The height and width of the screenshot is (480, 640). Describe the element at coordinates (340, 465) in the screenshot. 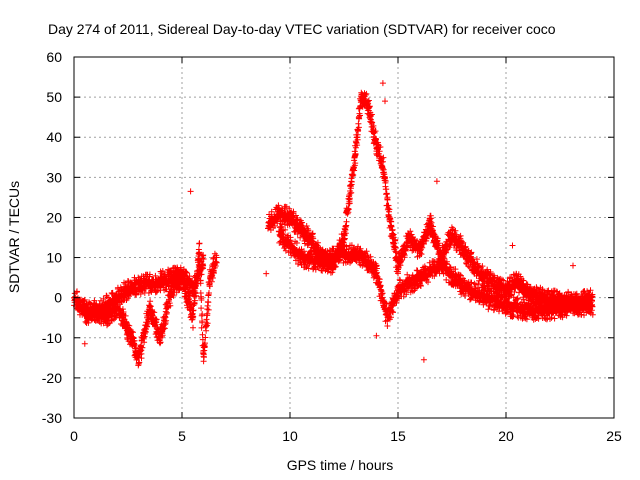

I see `x-axis-label: GPS time / hours` at that location.